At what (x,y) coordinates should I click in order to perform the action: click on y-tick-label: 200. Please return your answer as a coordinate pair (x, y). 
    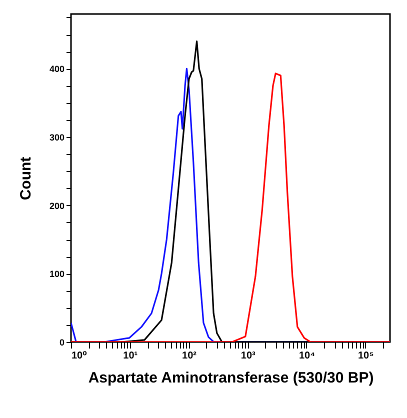
    Looking at the image, I should click on (56, 205).